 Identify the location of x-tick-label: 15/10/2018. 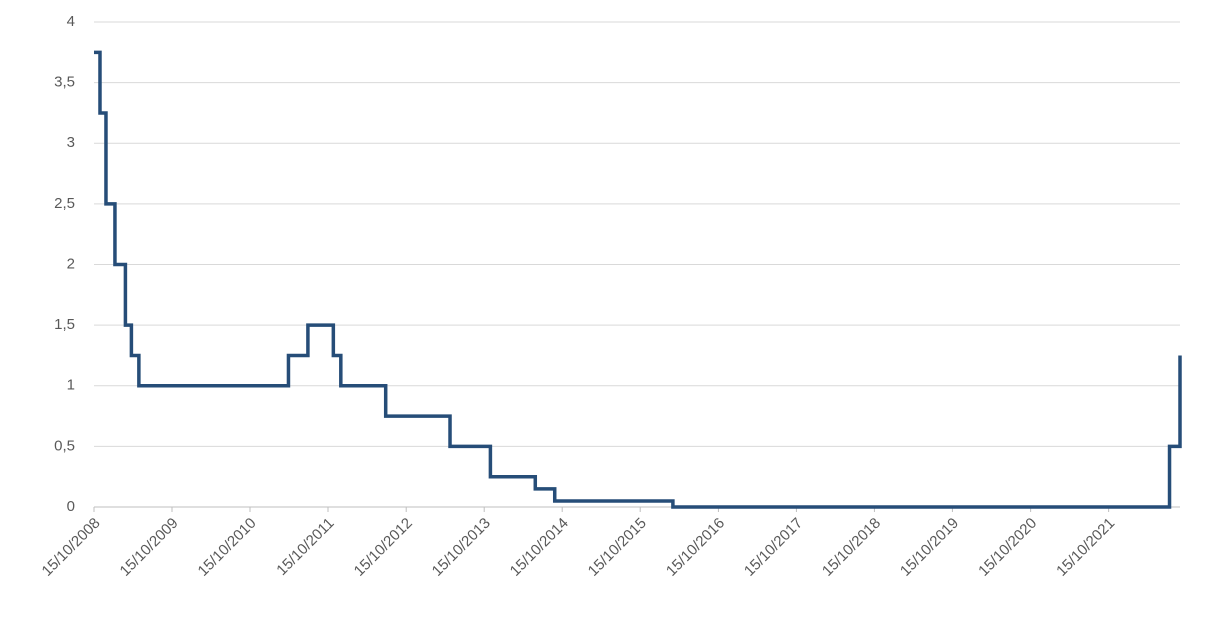
(851, 547).